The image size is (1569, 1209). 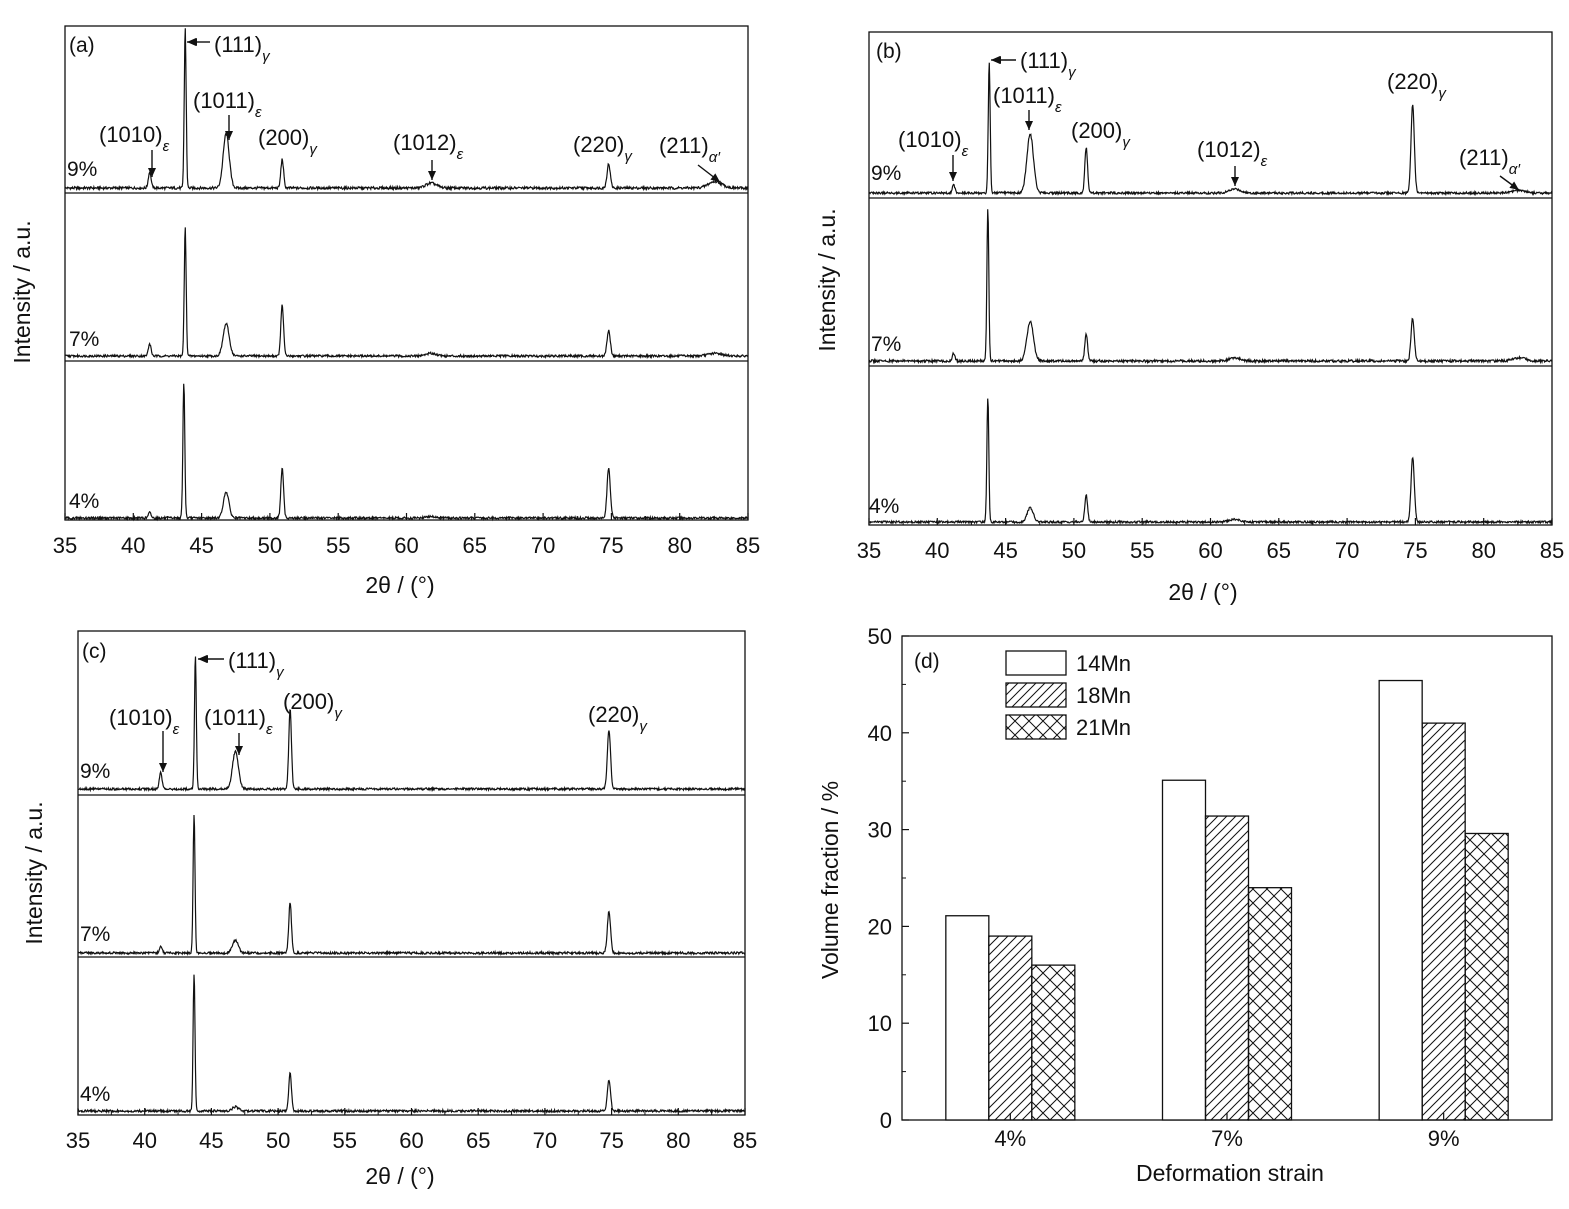 What do you see at coordinates (880, 1023) in the screenshot?
I see `y-tick-label: 10` at bounding box center [880, 1023].